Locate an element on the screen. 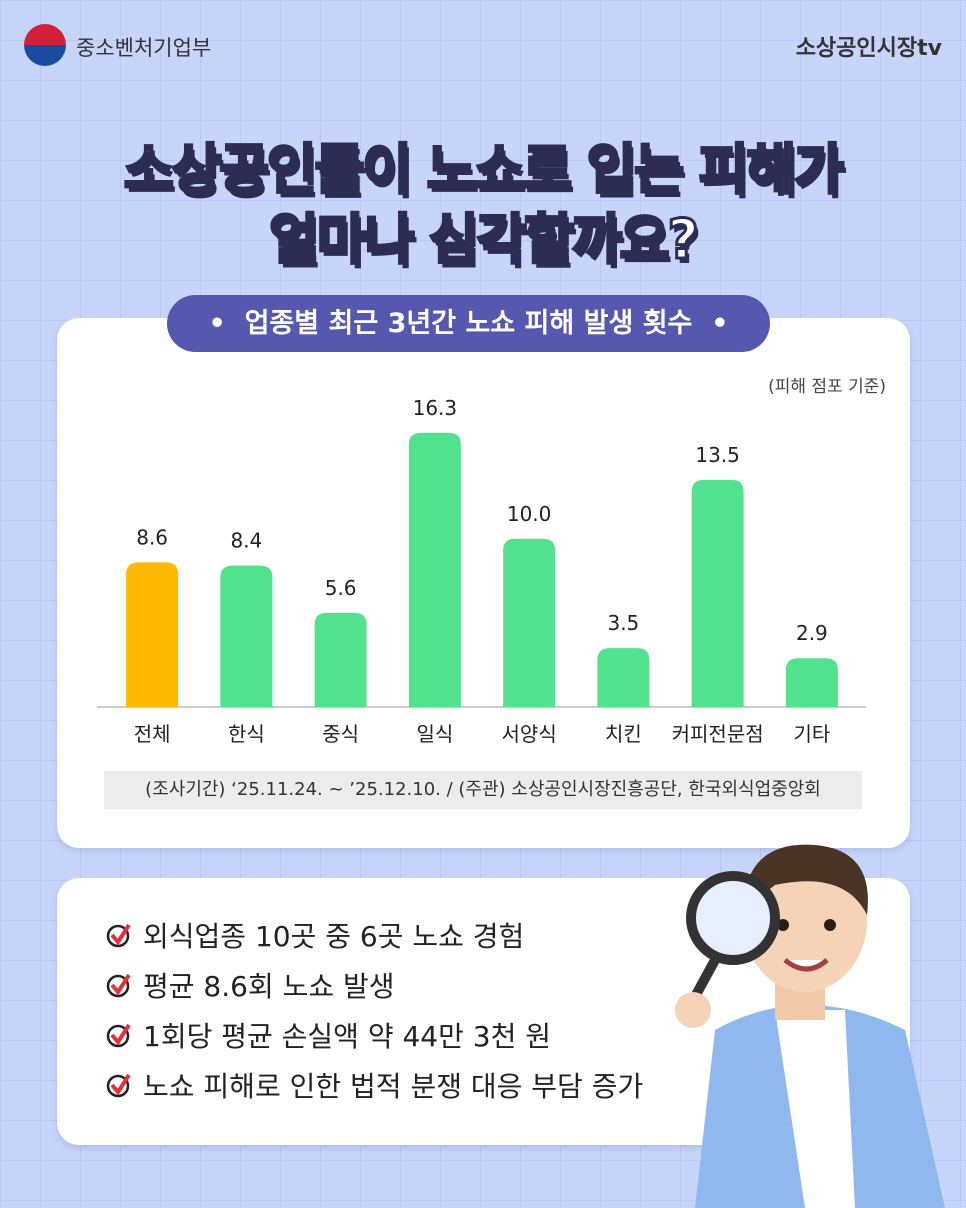  x-tick-label: 기타 is located at coordinates (811, 734).